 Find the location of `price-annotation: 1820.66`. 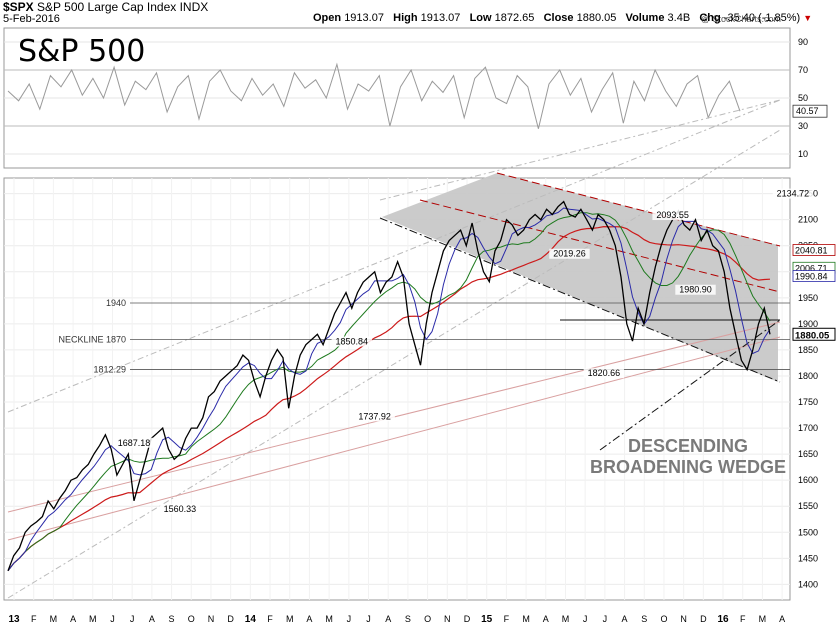

price-annotation: 1820.66 is located at coordinates (604, 373).